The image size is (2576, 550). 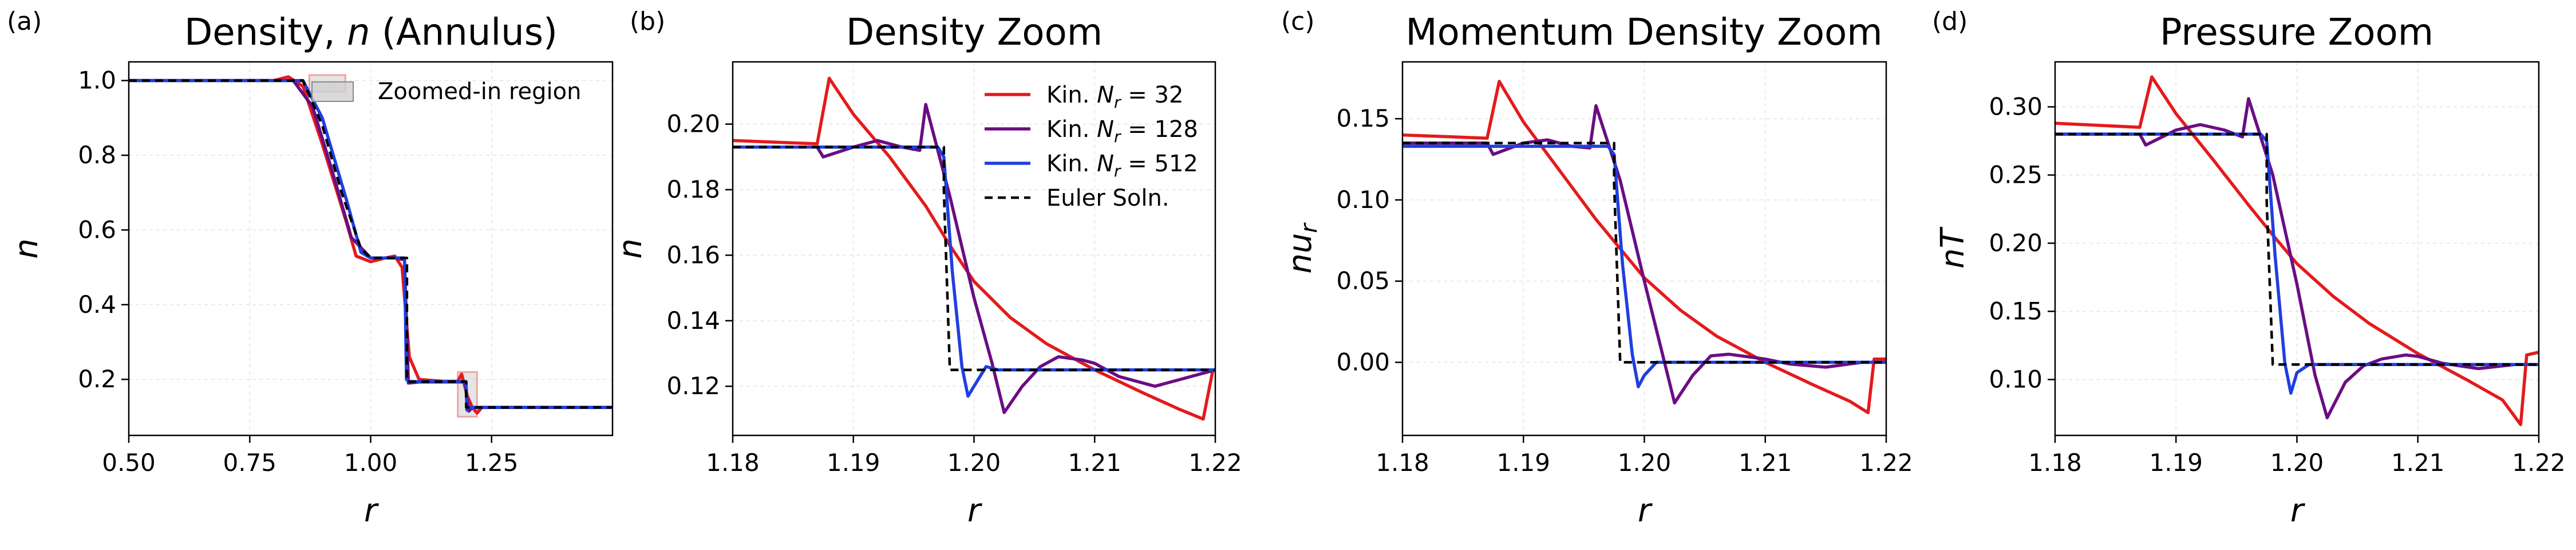 What do you see at coordinates (693, 321) in the screenshot?
I see `panel-2-ytick-label-1: 0.14` at bounding box center [693, 321].